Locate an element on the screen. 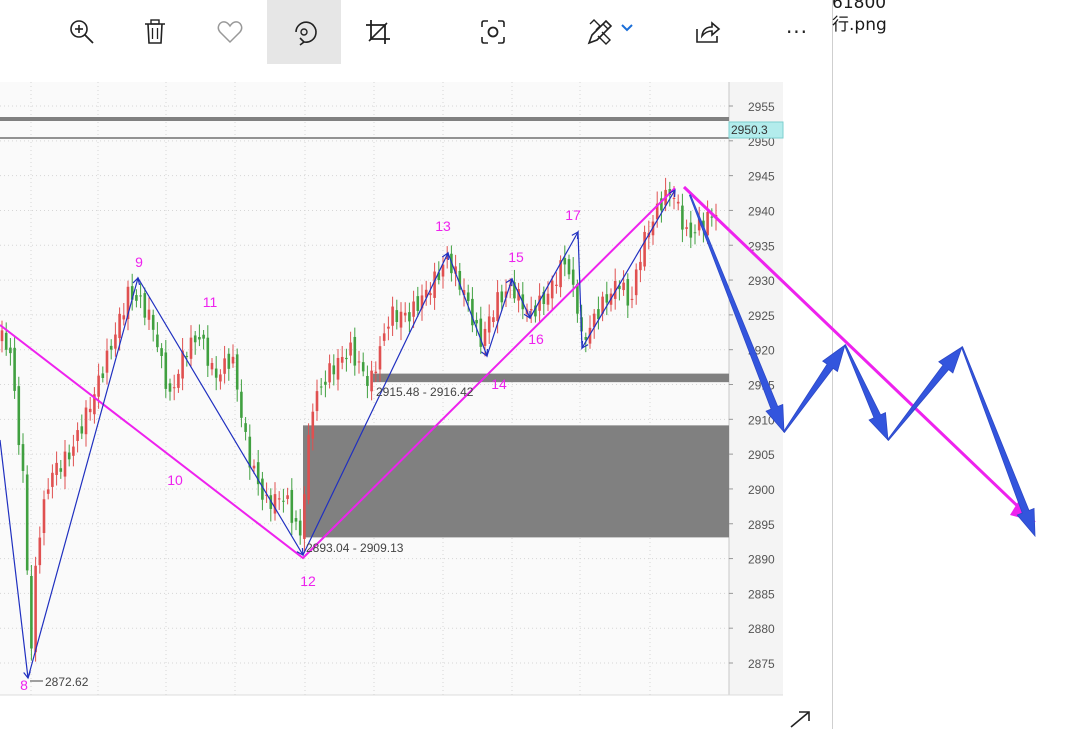 This screenshot has height=729, width=1071. y-tick-label: 2935 is located at coordinates (761, 246).